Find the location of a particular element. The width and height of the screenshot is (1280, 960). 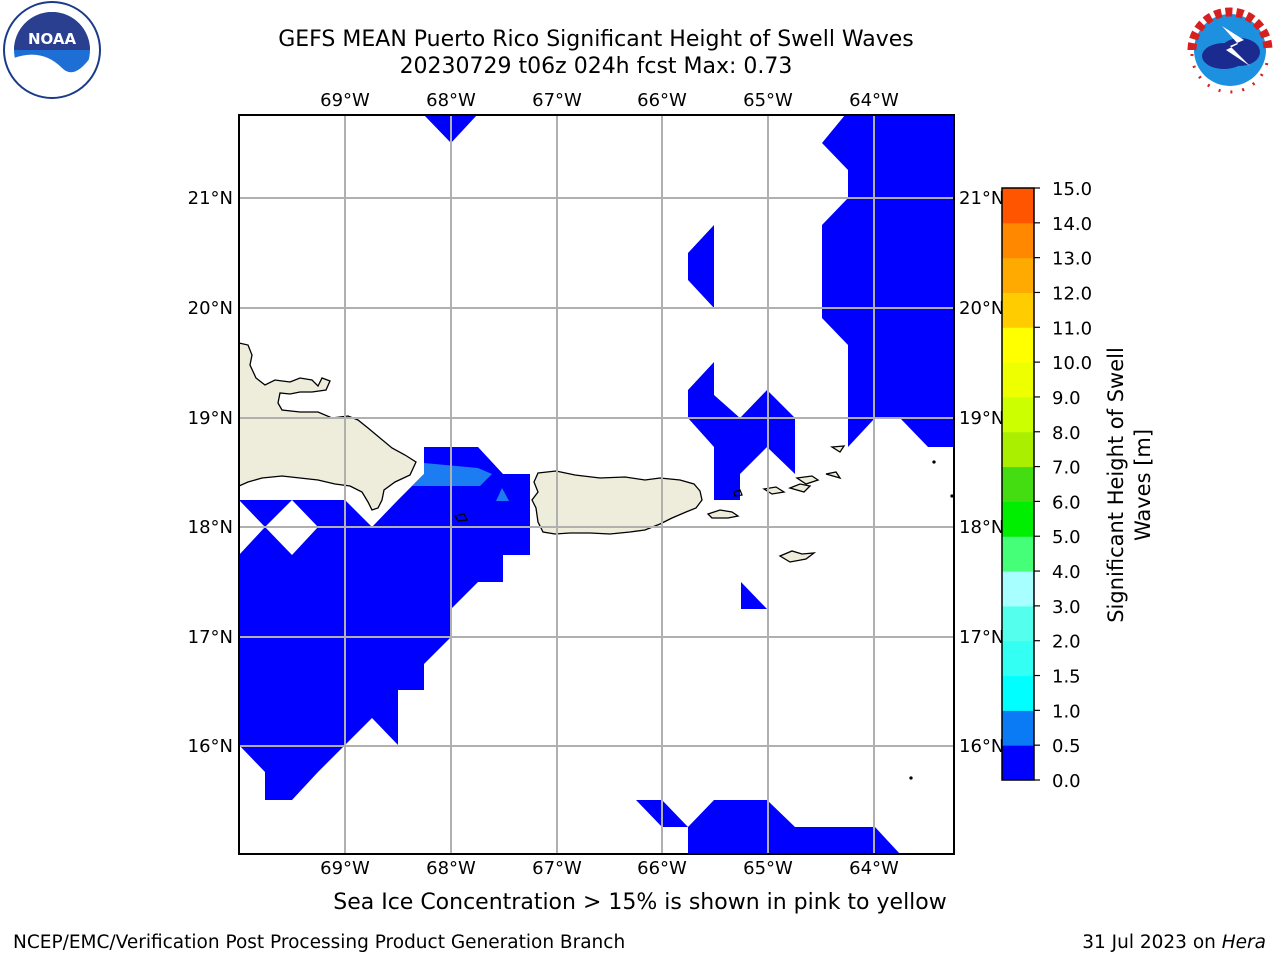

footer-date: 31 Jul 2023 on Hera is located at coordinates (1174, 942).